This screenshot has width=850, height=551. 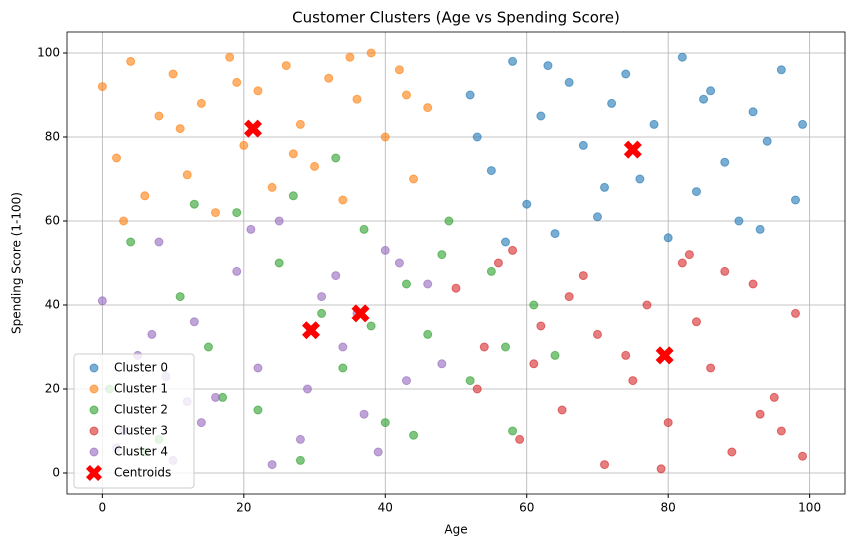 What do you see at coordinates (103, 508) in the screenshot?
I see `x-tick-label: 0` at bounding box center [103, 508].